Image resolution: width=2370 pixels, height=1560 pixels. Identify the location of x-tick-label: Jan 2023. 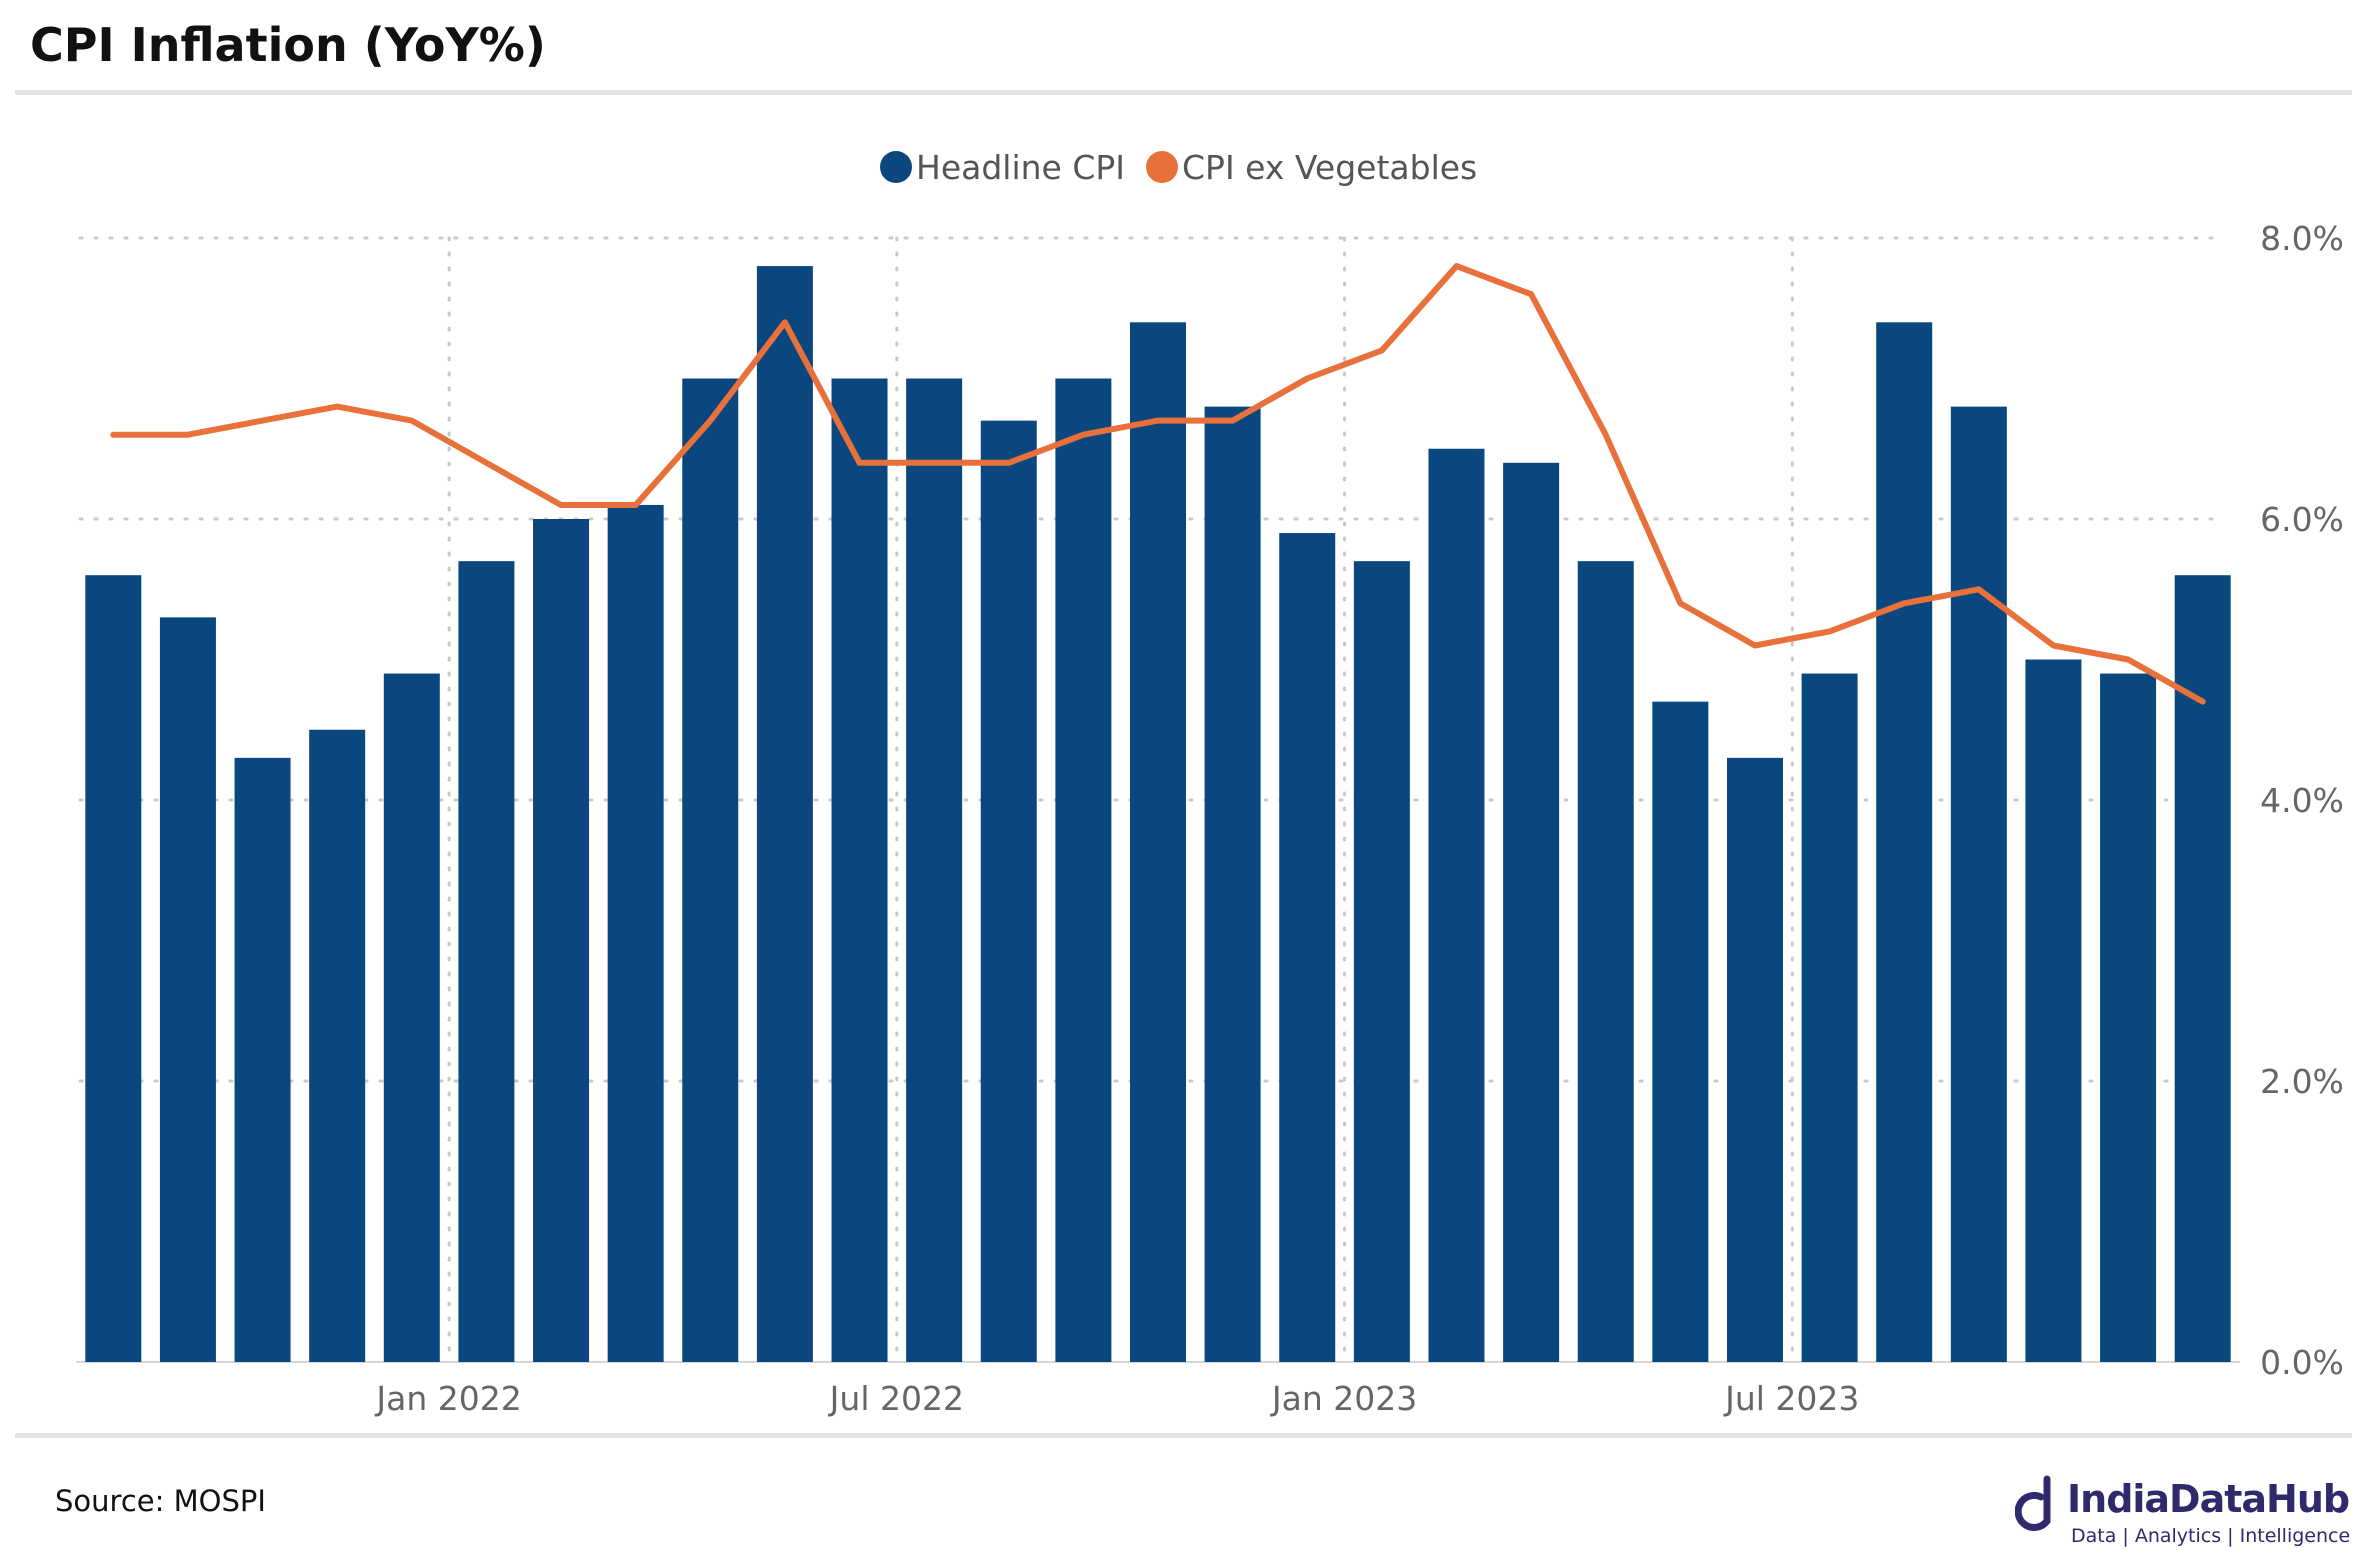
(1343, 1398).